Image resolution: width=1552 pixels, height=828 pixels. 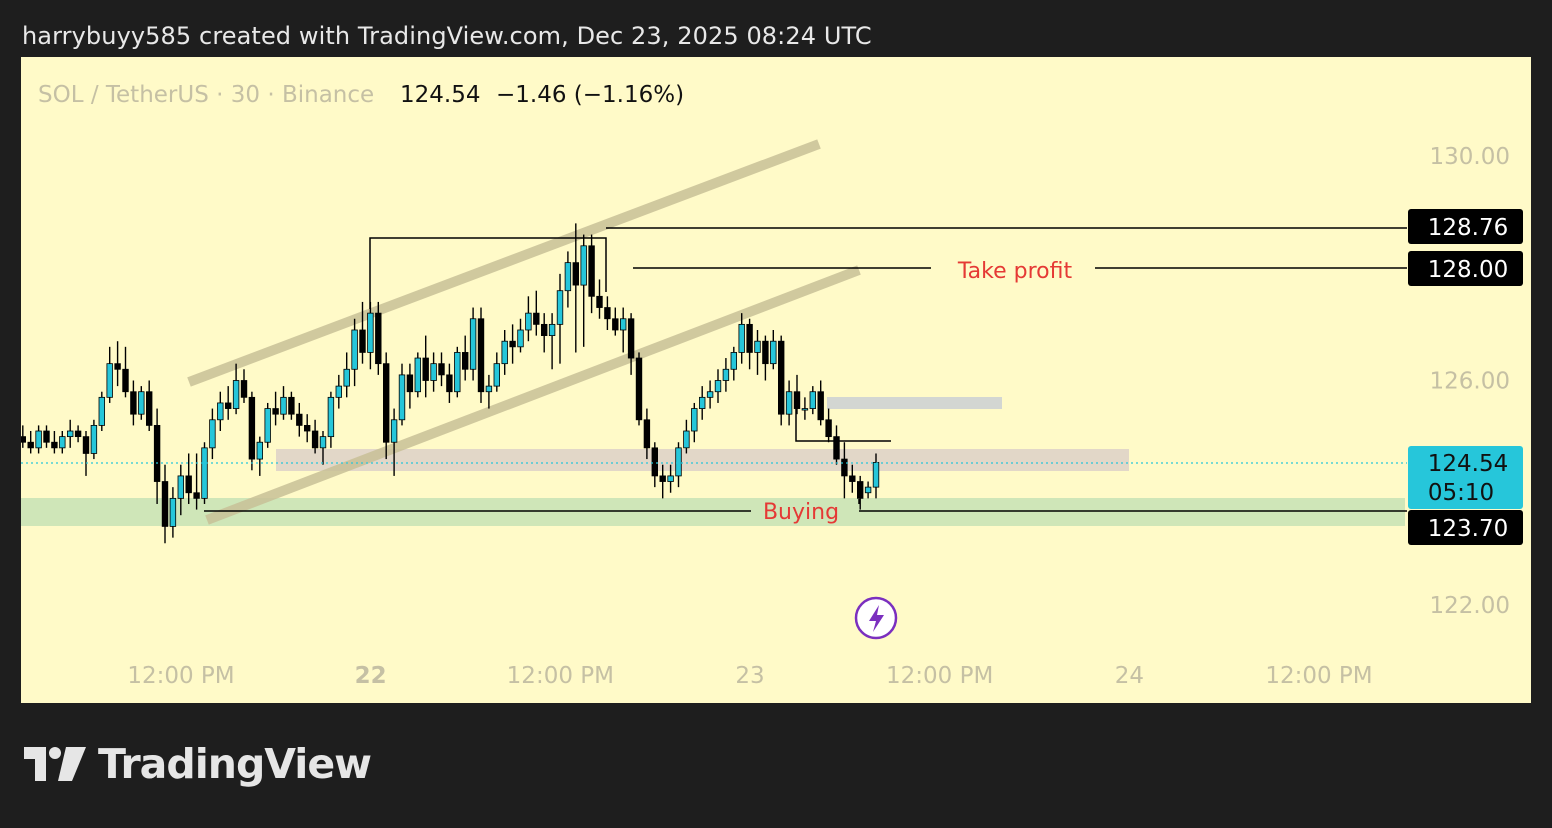 What do you see at coordinates (1470, 157) in the screenshot?
I see `price-tick-label: 130.00` at bounding box center [1470, 157].